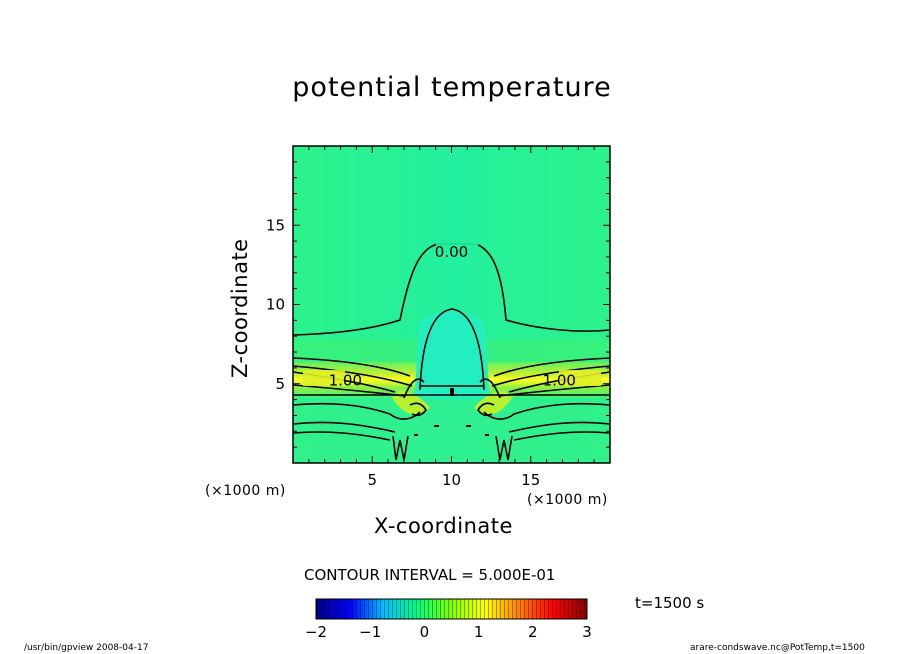 The height and width of the screenshot is (654, 904). I want to click on chart-title: potential temperature, so click(452, 87).